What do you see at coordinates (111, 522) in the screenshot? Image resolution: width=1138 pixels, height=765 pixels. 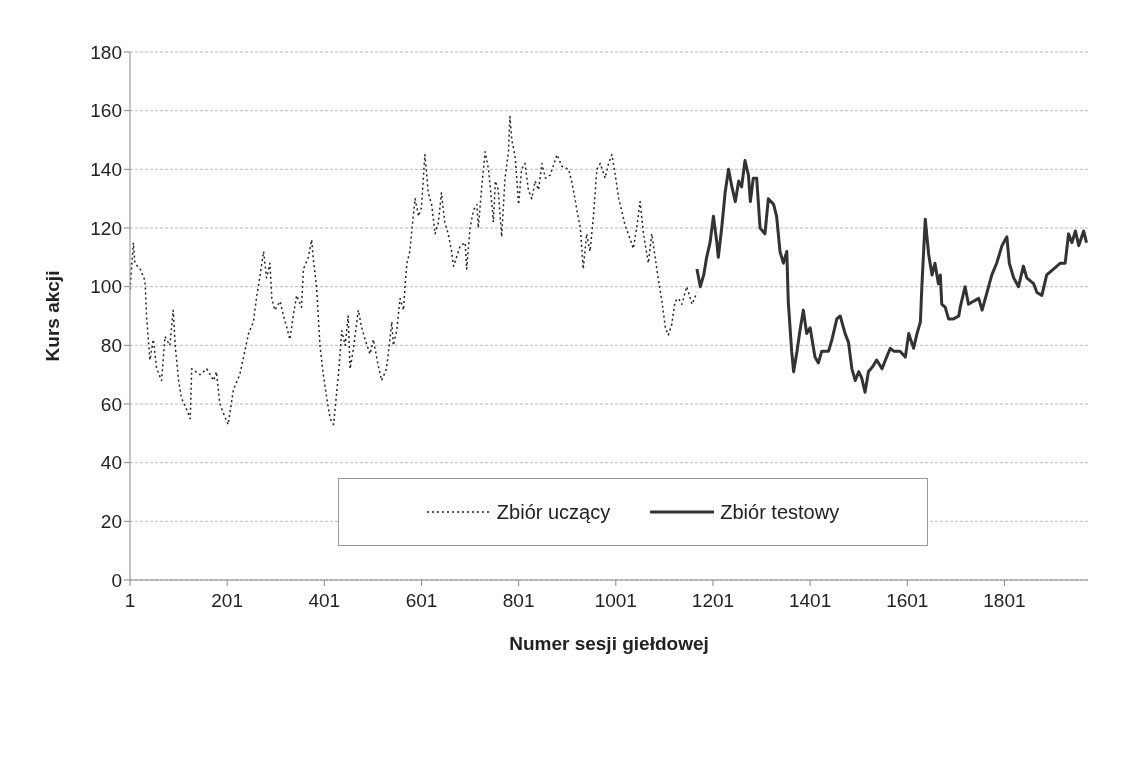 I see `y-tick-label: 20` at bounding box center [111, 522].